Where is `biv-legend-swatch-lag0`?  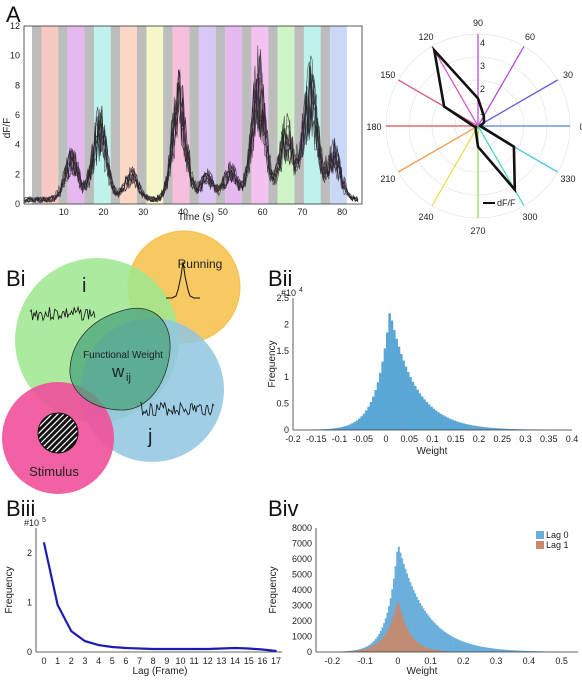 biv-legend-swatch-lag0 is located at coordinates (540, 535).